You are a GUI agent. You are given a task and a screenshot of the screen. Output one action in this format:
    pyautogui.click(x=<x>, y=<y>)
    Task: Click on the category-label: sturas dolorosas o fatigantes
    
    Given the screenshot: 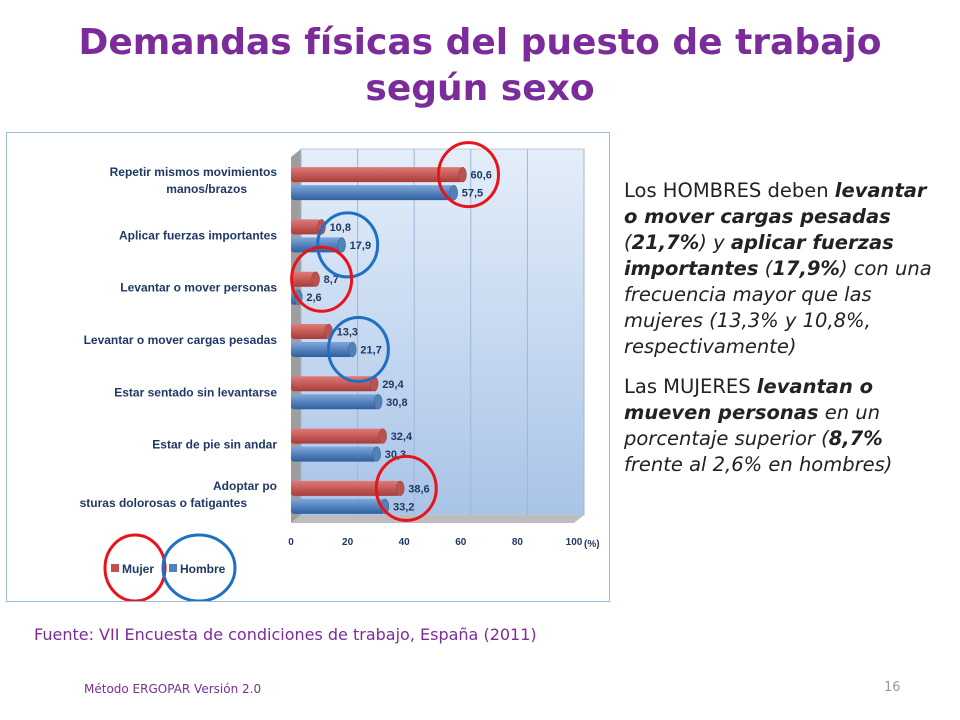 What is the action you would take?
    pyautogui.click(x=164, y=503)
    